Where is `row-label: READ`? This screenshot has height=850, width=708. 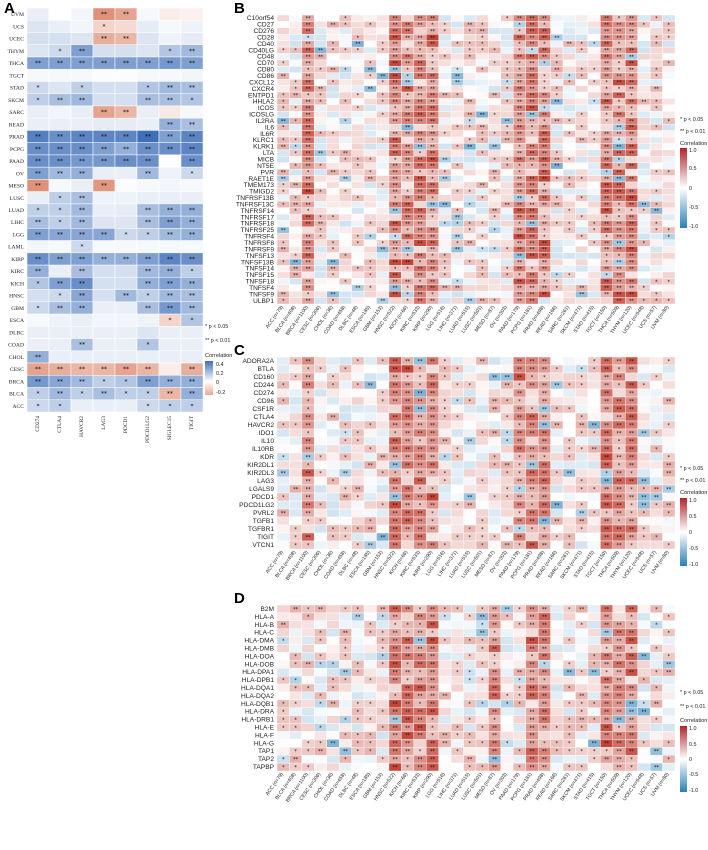
row-label: READ is located at coordinates (16, 125).